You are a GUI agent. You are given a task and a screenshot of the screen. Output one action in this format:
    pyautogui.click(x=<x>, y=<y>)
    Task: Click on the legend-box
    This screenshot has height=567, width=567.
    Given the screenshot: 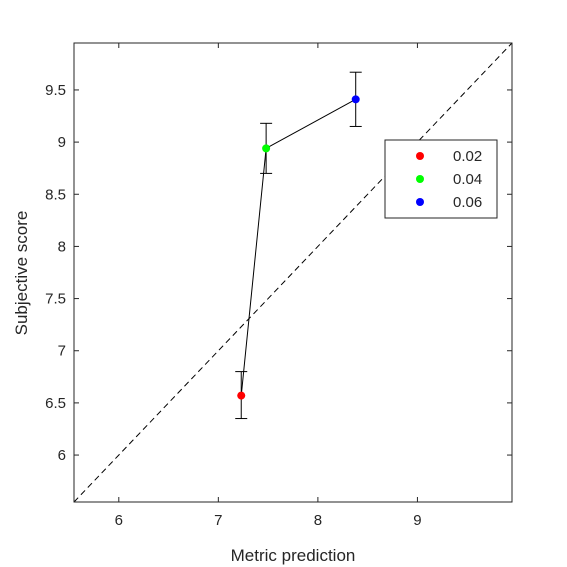 What is the action you would take?
    pyautogui.click(x=441, y=179)
    